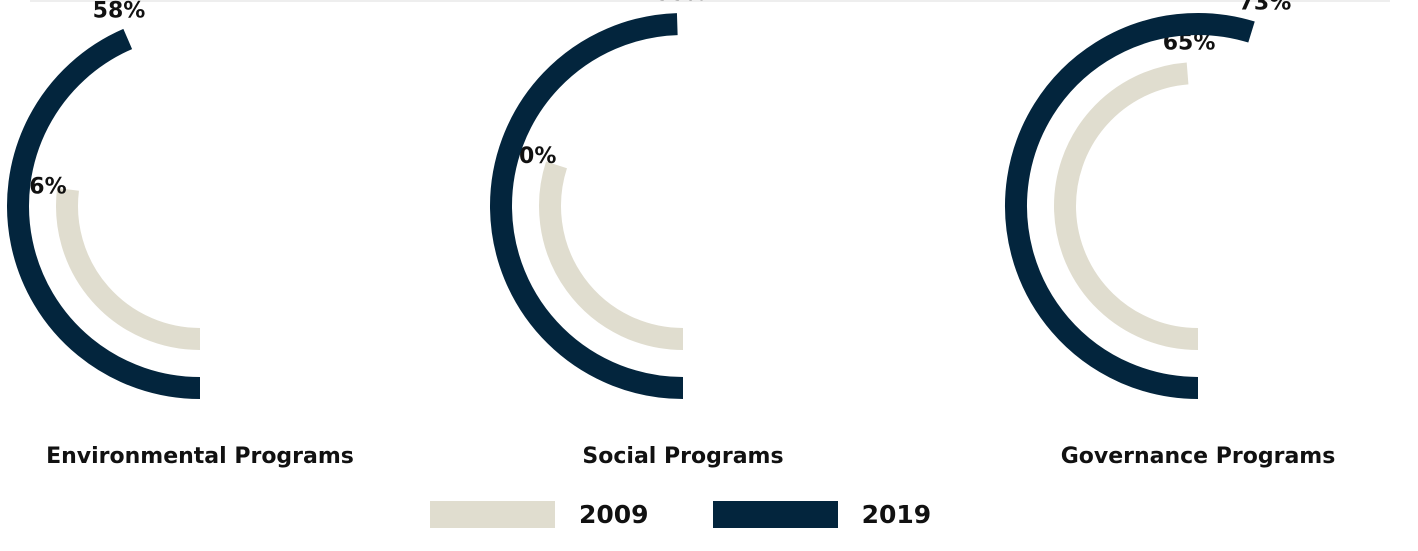 The image size is (1418, 551). I want to click on legend: 2009 2019, so click(712, 514).